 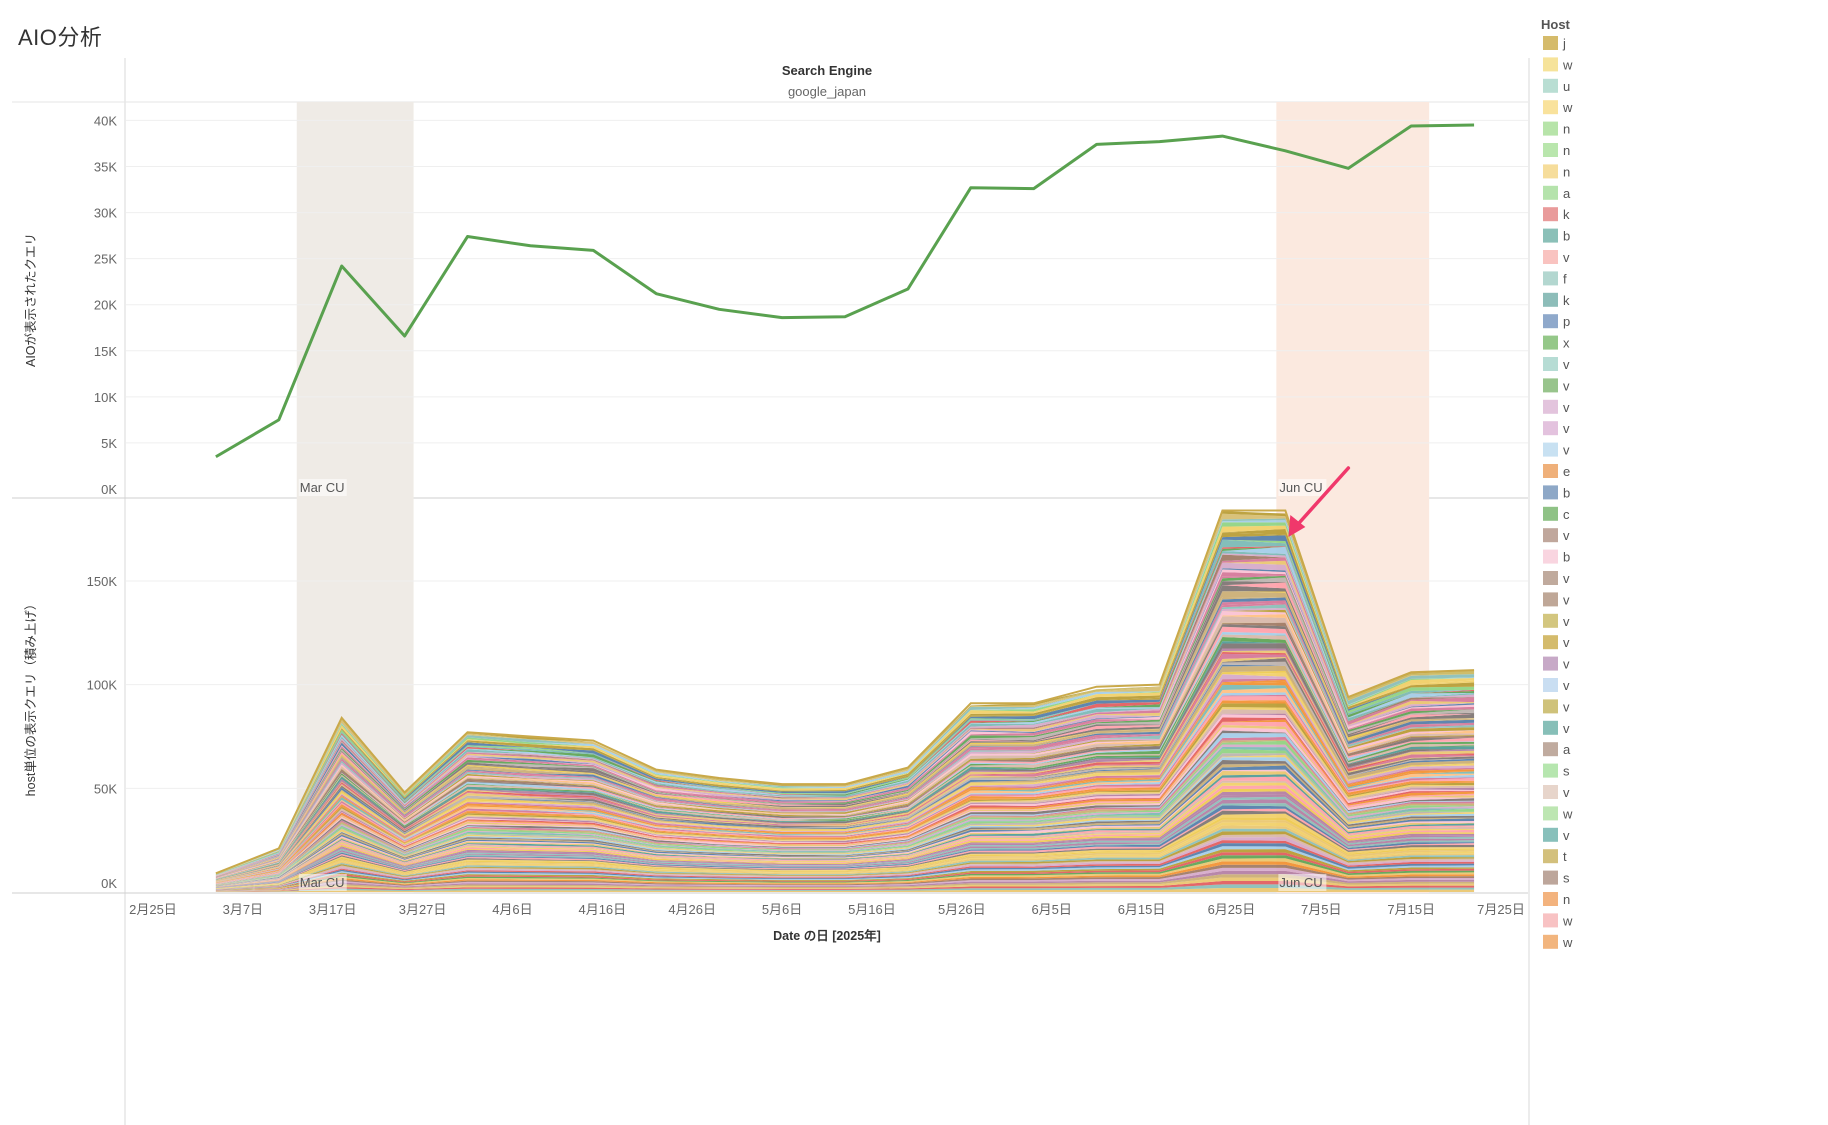 I want to click on legend-label: s, so click(x=1566, y=878).